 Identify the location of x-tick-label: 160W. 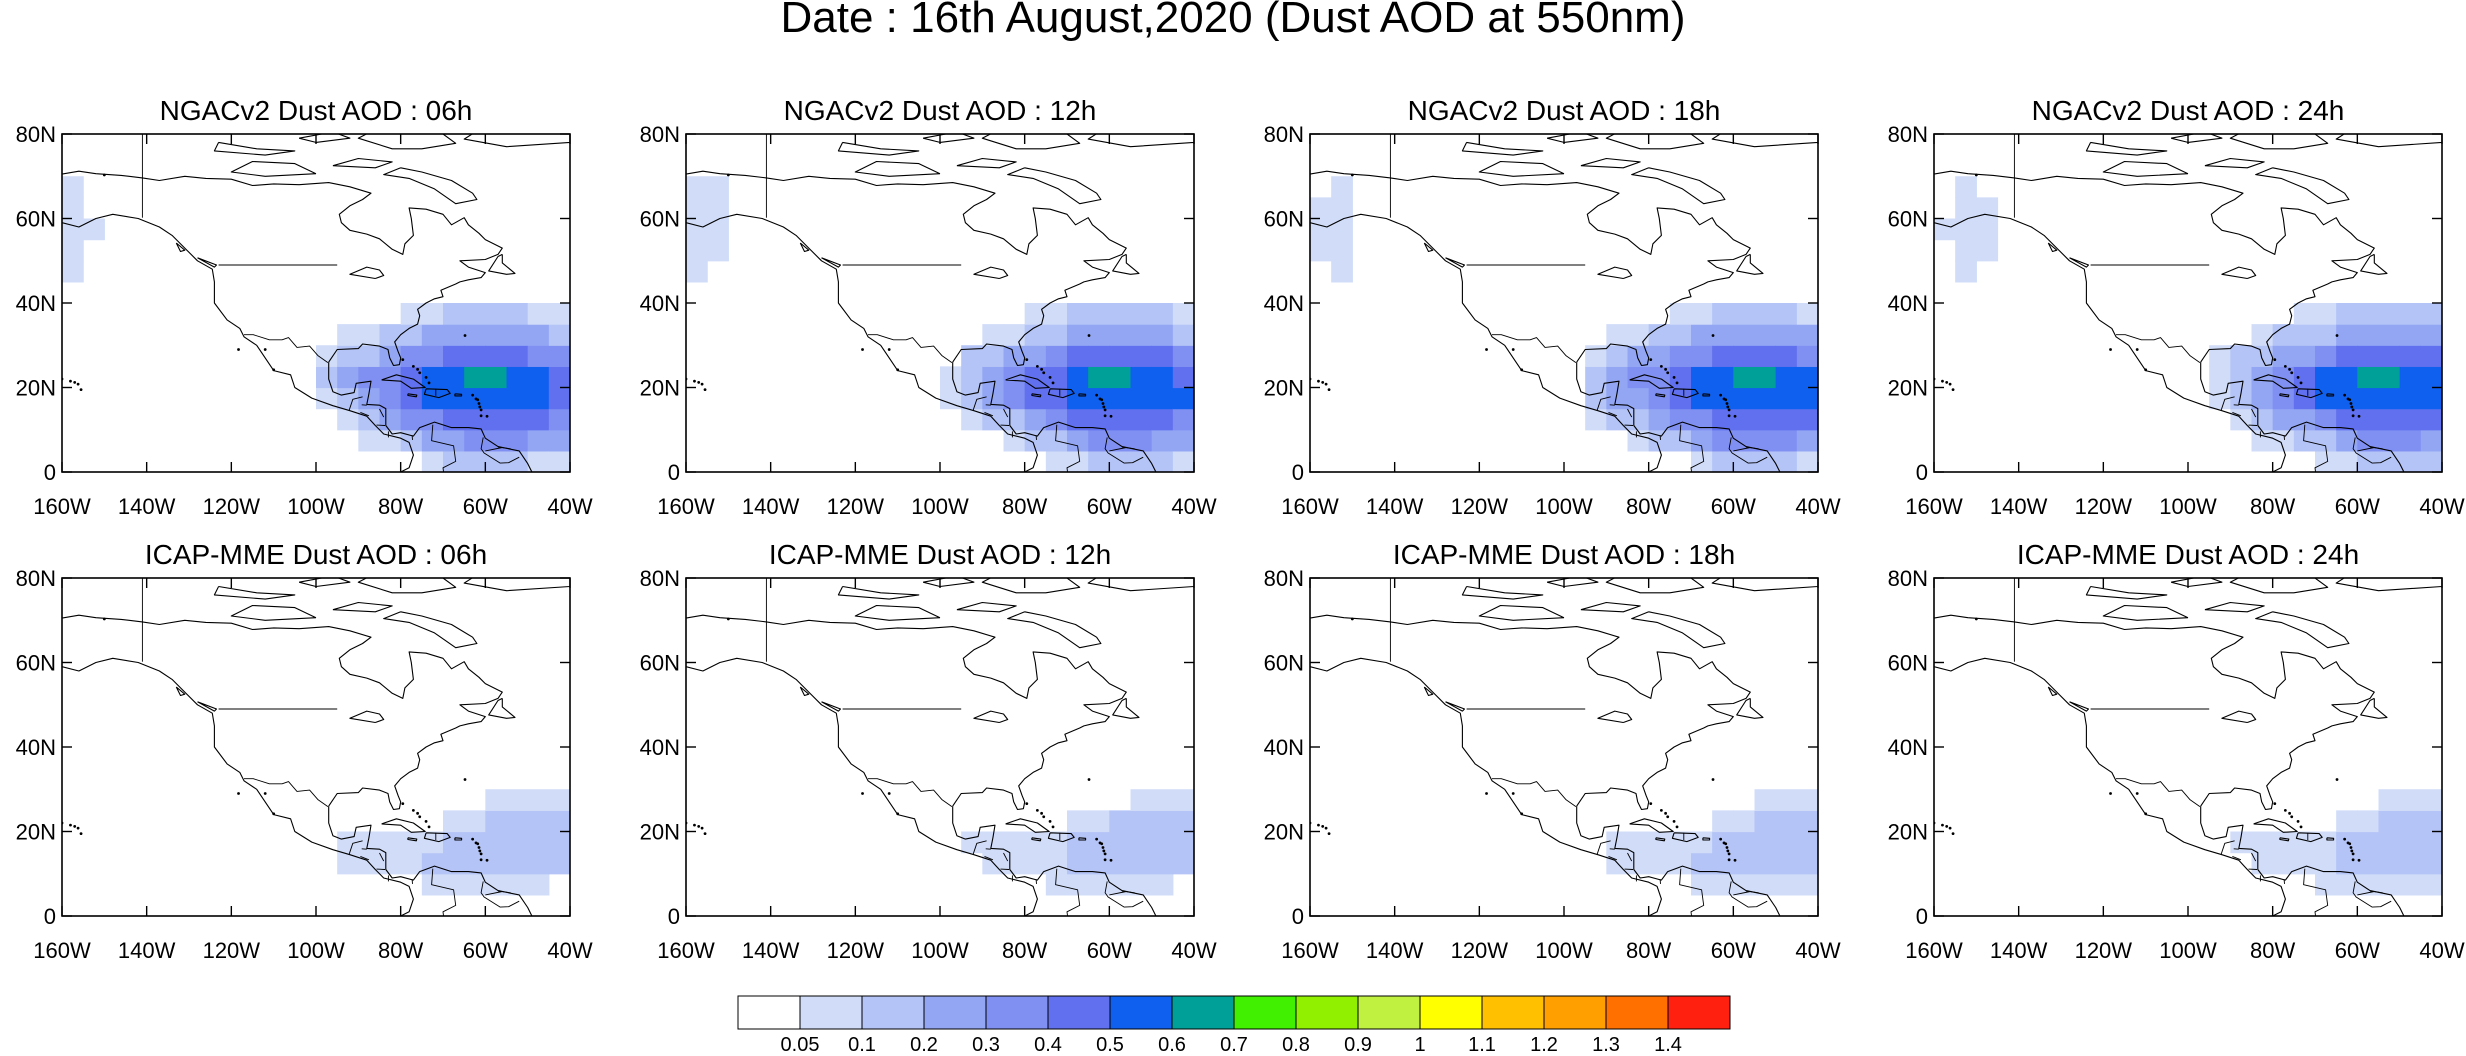
(1934, 950).